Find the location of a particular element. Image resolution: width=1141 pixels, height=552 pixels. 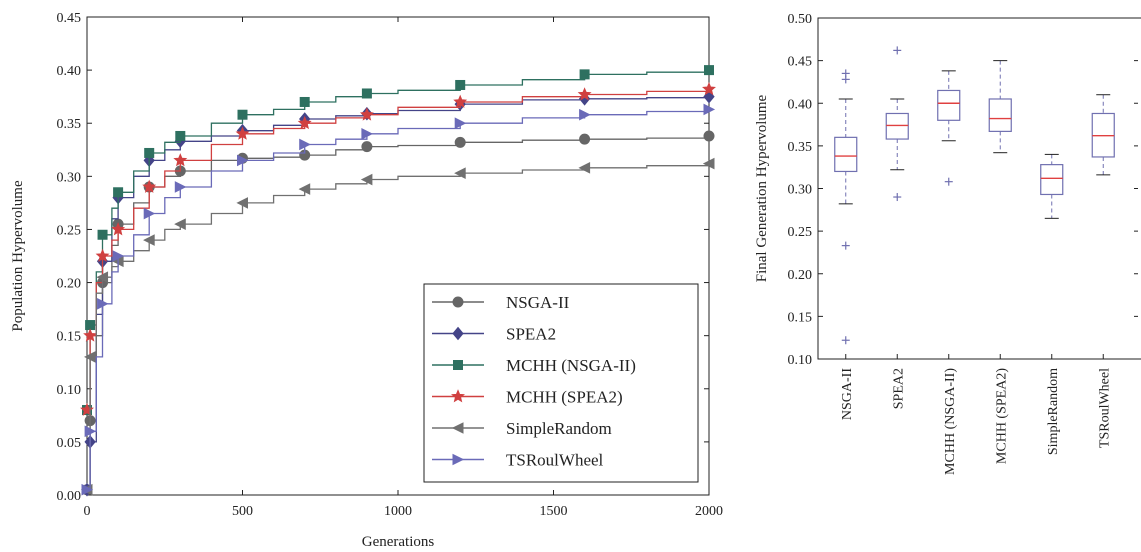

legend-label: NSGA-II is located at coordinates (538, 302).